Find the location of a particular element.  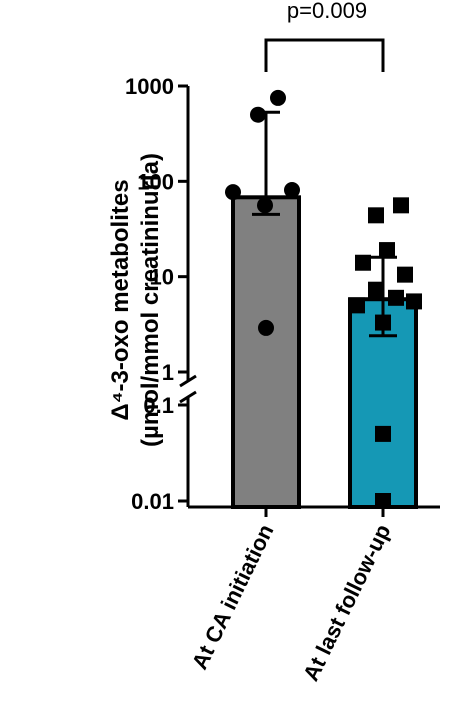

bar is located at coordinates (266, 352).